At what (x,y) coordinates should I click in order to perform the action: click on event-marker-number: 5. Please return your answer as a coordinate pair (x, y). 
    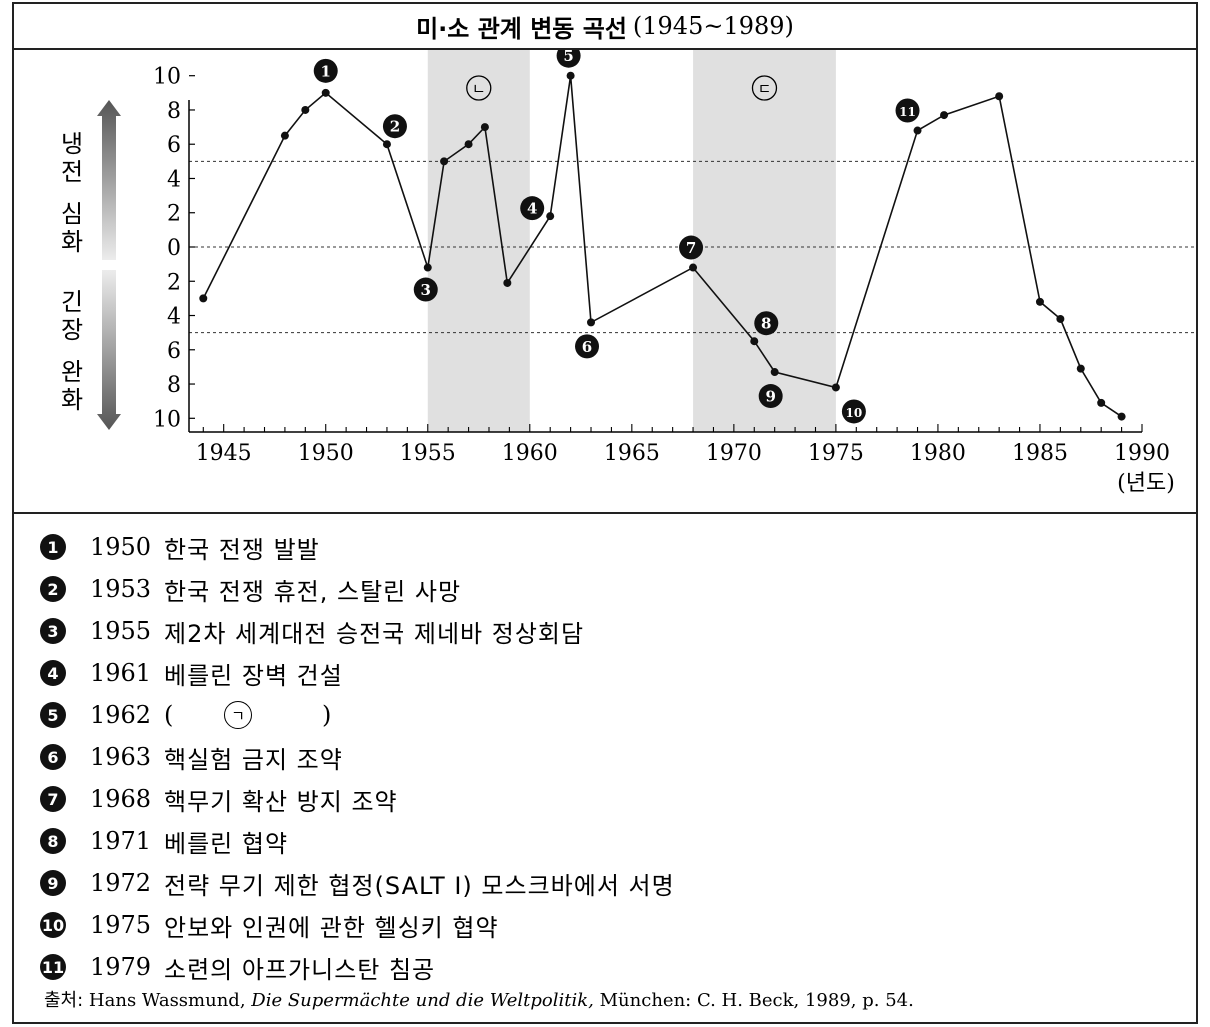
    Looking at the image, I should click on (568, 57).